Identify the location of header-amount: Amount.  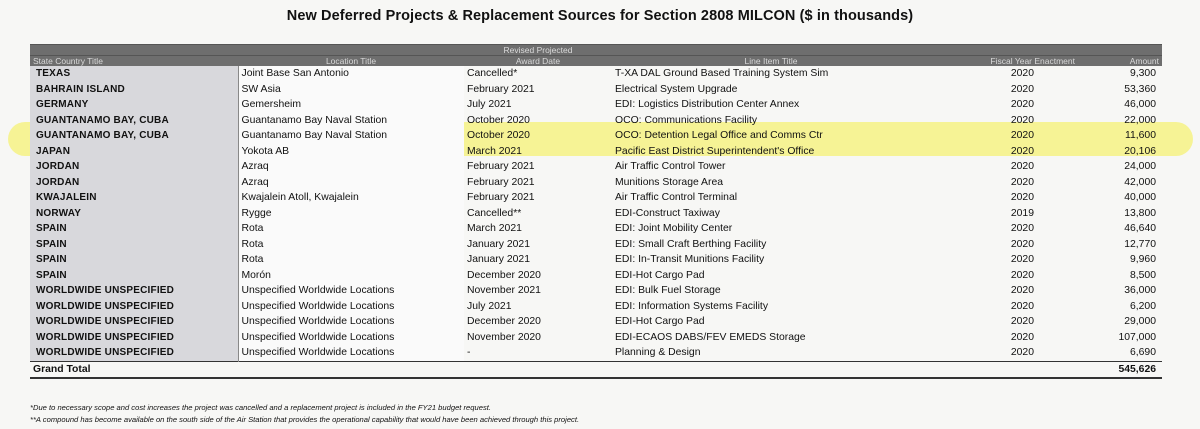
(1120, 60).